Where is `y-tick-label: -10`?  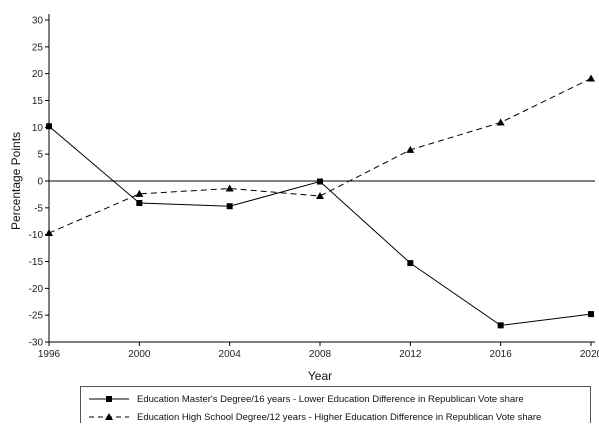 y-tick-label: -10 is located at coordinates (36, 235).